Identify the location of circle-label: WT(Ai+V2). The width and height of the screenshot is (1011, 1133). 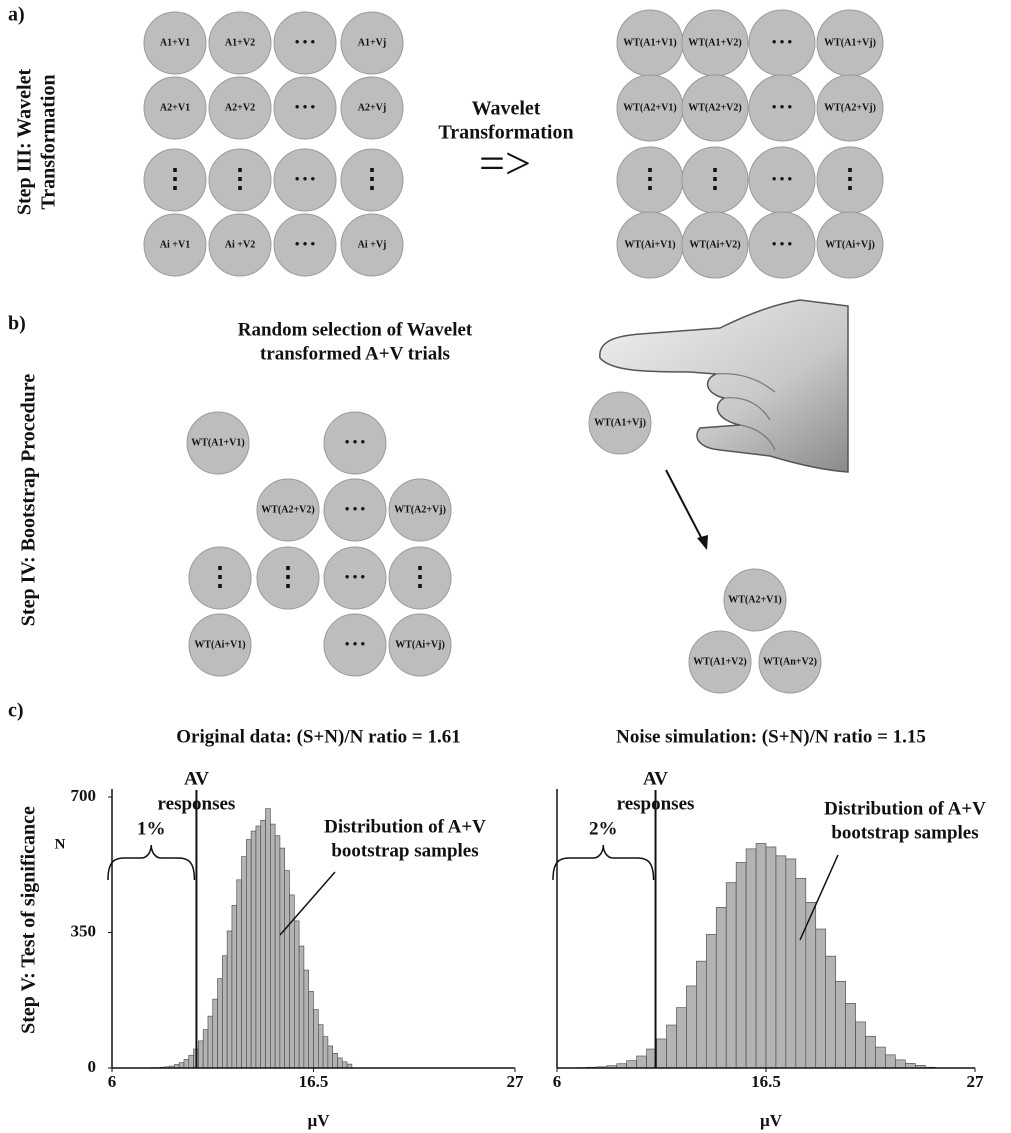
(714, 244).